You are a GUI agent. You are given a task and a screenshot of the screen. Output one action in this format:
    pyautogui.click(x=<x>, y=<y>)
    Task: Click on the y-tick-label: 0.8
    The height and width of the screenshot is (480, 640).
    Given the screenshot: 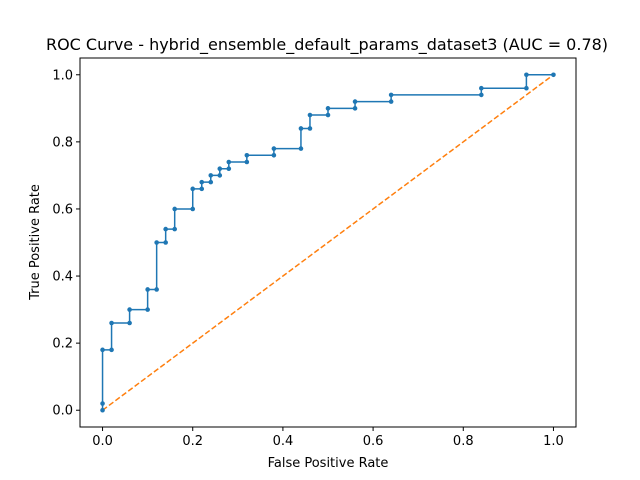 What is the action you would take?
    pyautogui.click(x=62, y=142)
    